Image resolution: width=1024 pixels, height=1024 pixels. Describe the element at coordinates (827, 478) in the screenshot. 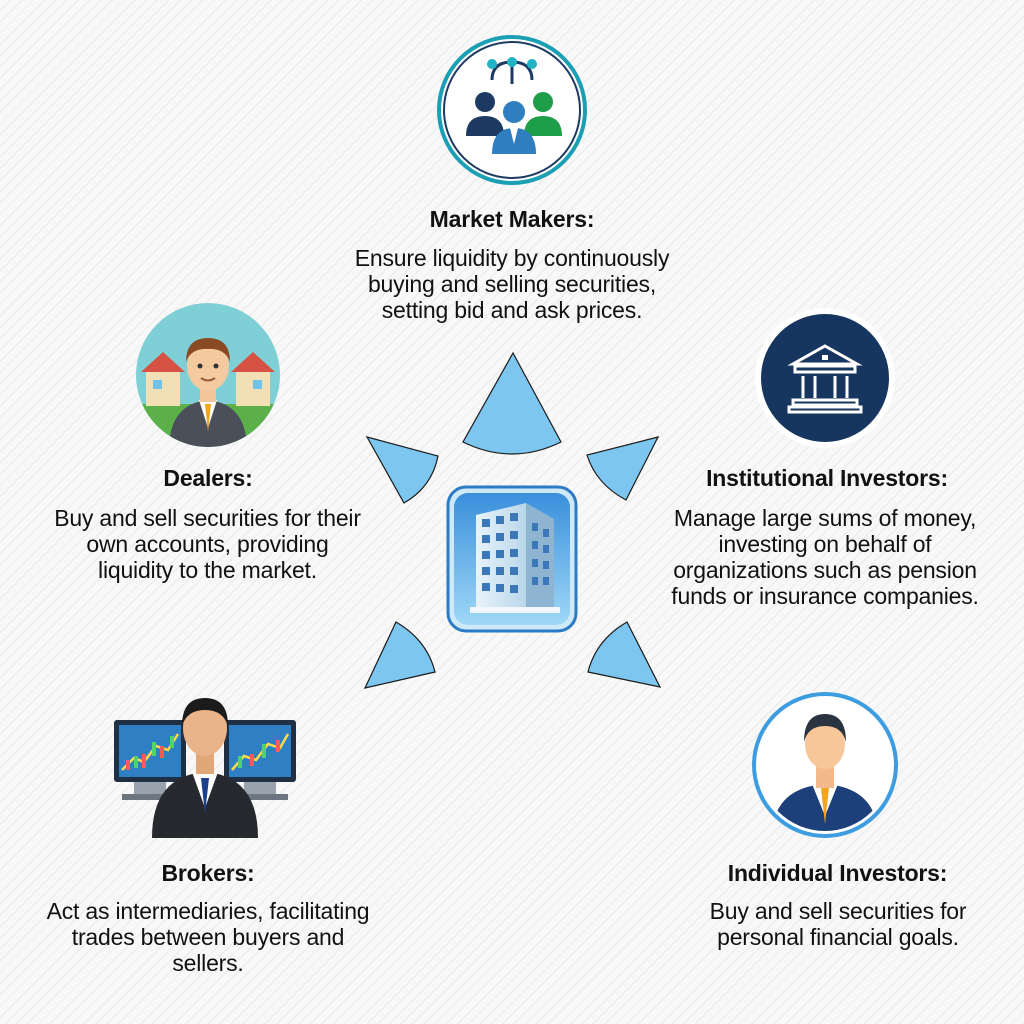

I see `institutional-investors-title: Institutional Investors:` at that location.